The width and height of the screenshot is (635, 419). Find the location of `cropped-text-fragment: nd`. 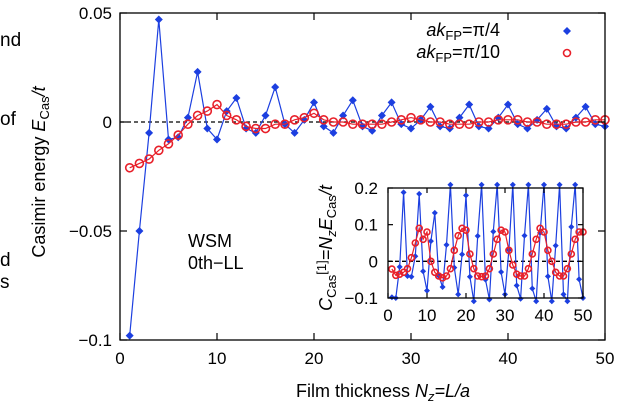

cropped-text-fragment: nd is located at coordinates (11, 40).